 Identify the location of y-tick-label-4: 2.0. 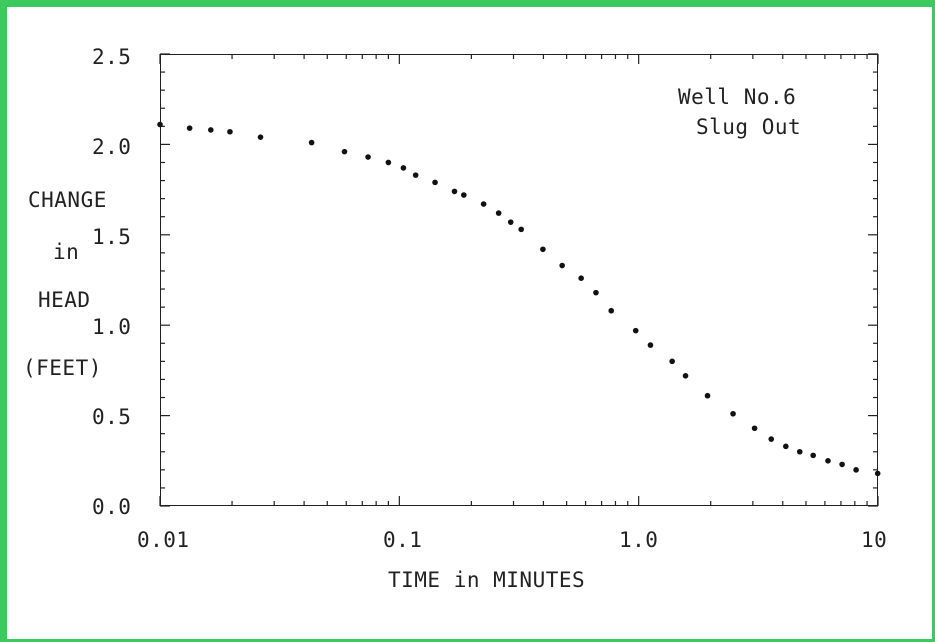
(112, 147).